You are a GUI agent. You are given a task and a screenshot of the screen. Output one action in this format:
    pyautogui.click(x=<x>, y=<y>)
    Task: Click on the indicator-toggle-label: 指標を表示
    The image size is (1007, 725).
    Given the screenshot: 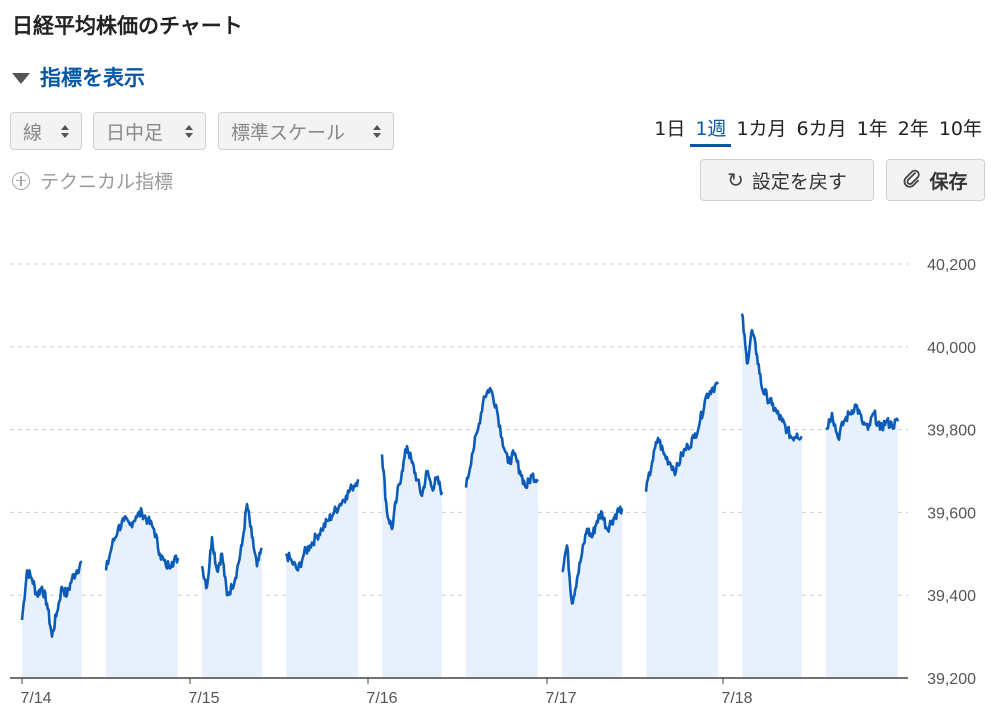 What is the action you would take?
    pyautogui.click(x=92, y=78)
    